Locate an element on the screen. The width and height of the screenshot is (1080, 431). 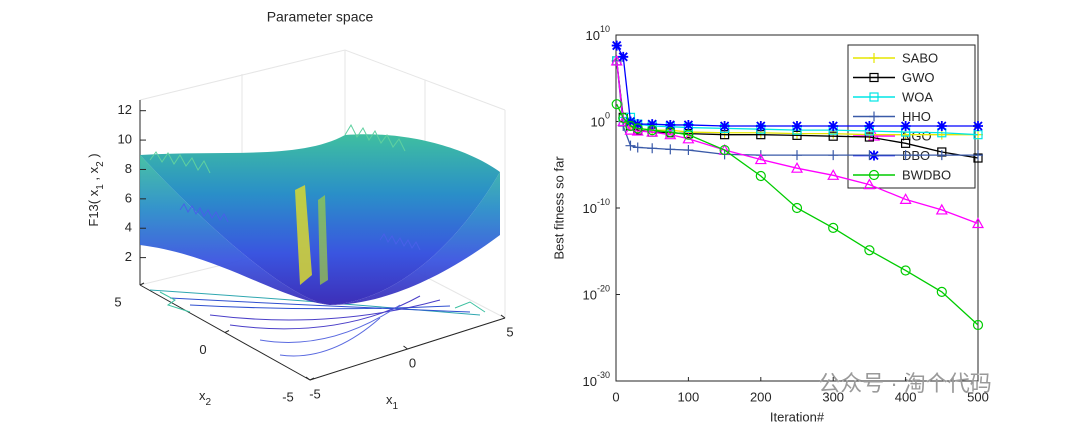
legend-label: WOA is located at coordinates (917, 96).